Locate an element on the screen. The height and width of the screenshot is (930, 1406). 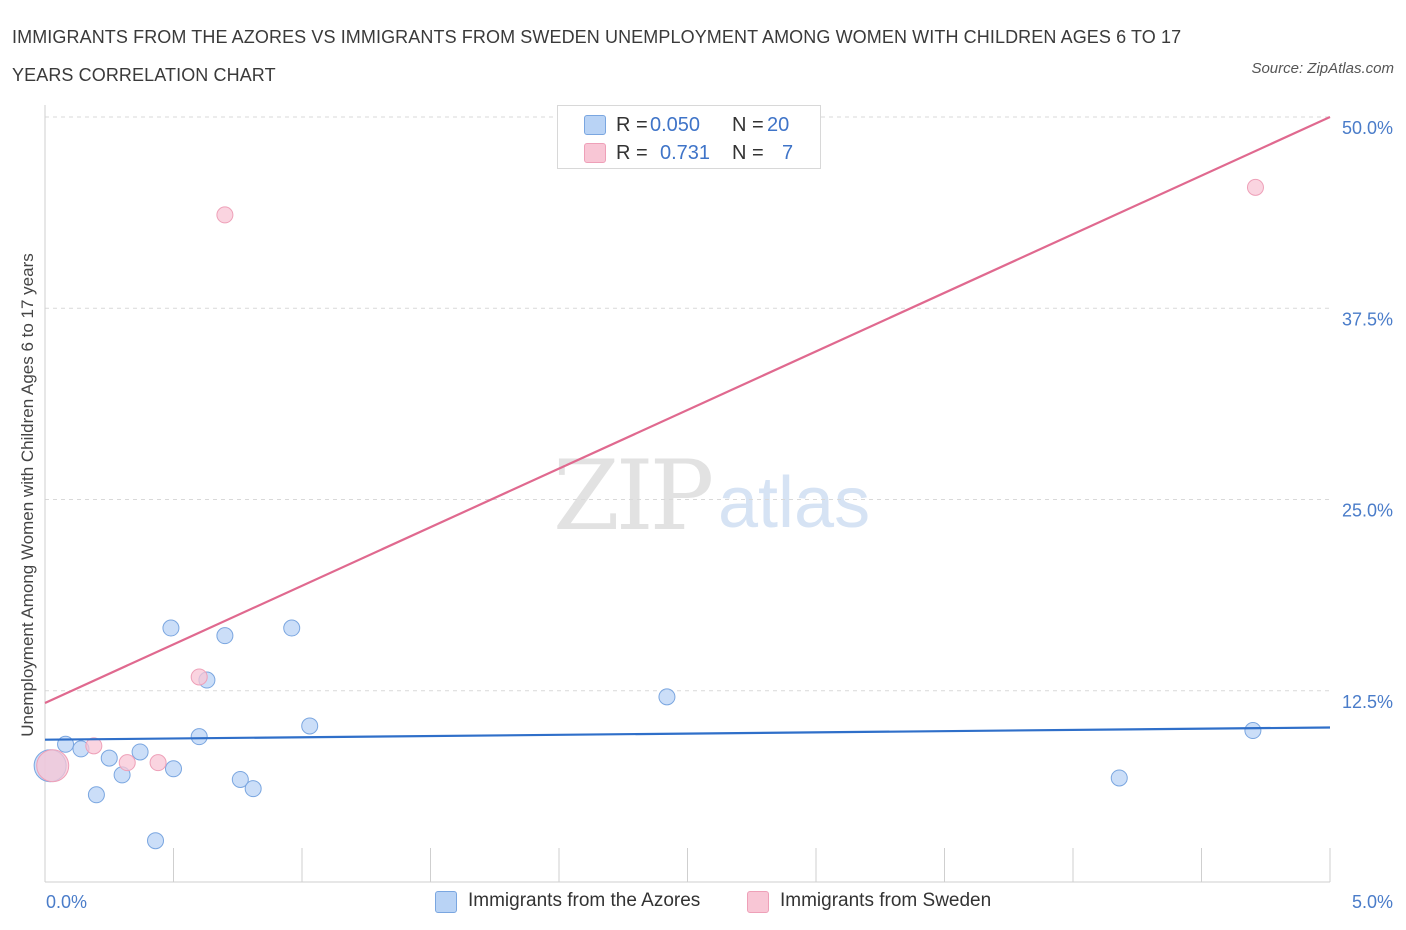
bottom-legend-swatch-azores is located at coordinates (446, 902).